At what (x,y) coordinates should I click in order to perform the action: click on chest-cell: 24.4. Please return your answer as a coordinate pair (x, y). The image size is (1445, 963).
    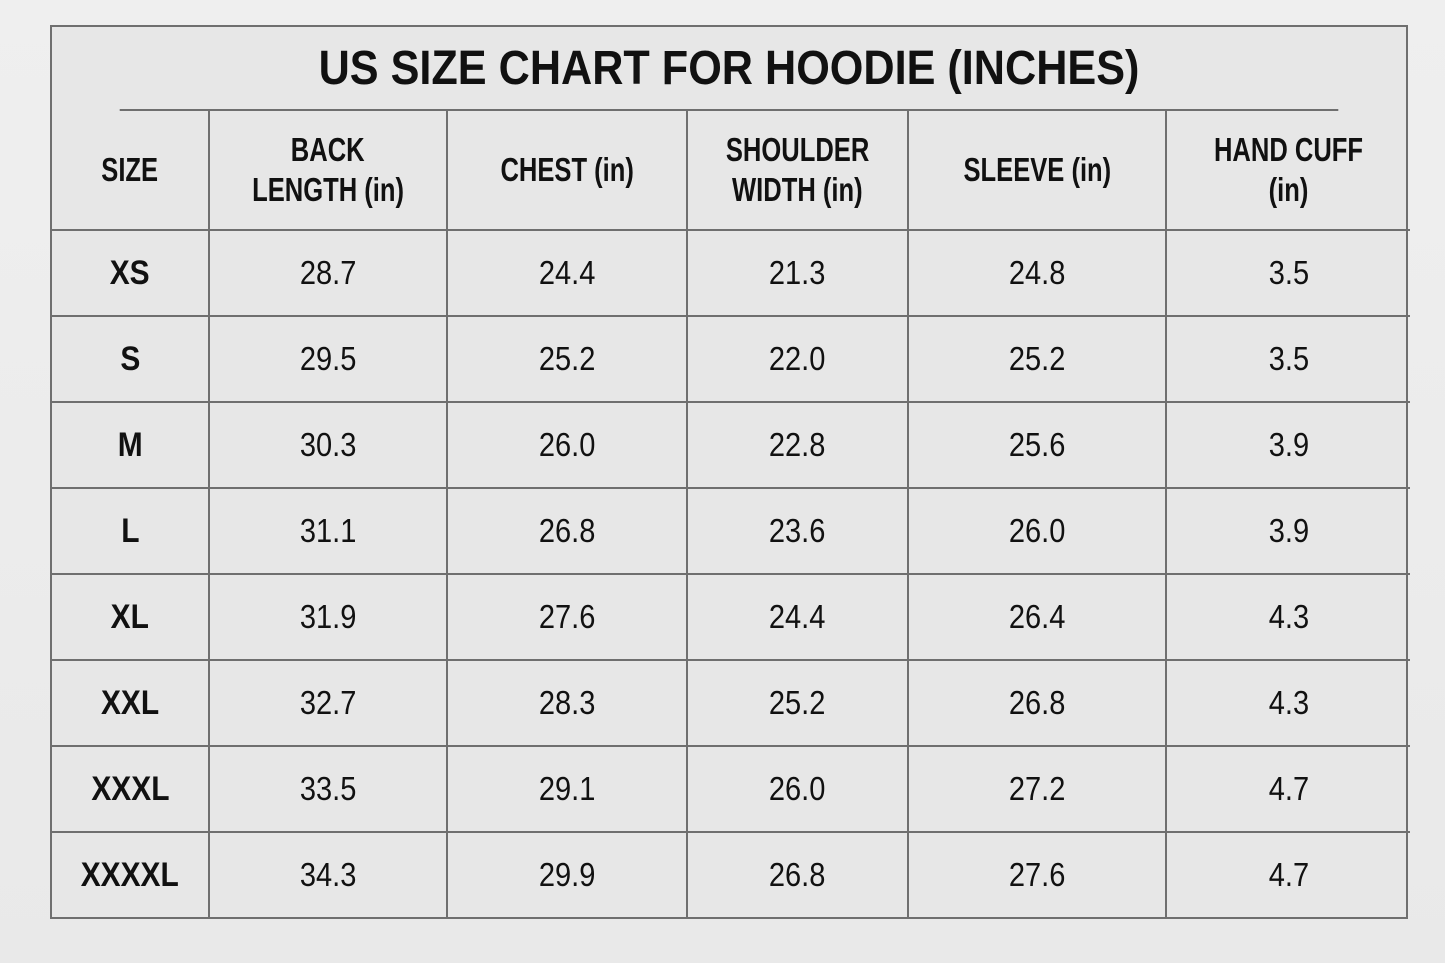
    Looking at the image, I should click on (567, 273).